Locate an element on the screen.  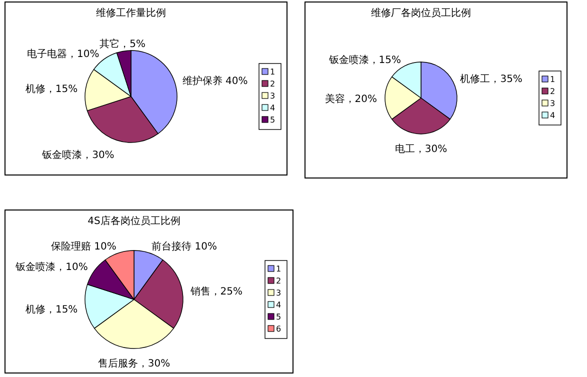
data-label: 钣金喷漆，10% is located at coordinates (51, 266).